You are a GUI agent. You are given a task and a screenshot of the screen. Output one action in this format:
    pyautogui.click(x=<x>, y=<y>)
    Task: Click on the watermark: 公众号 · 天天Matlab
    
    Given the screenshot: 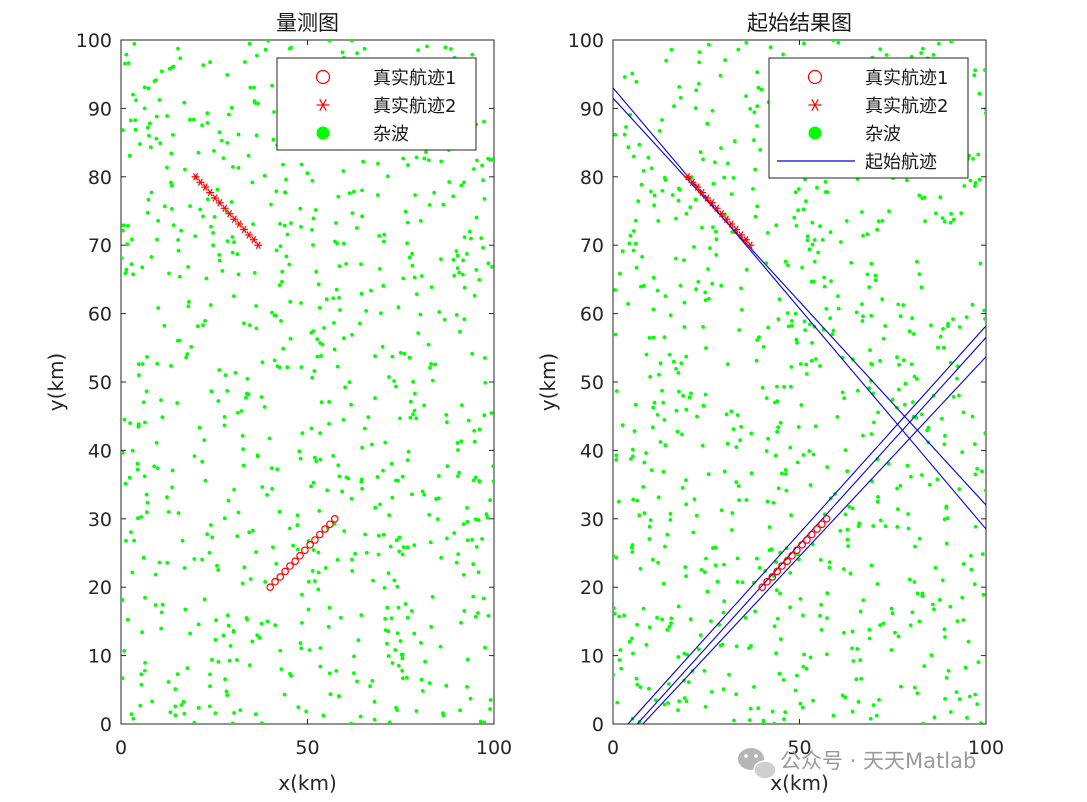 What is the action you would take?
    pyautogui.click(x=857, y=764)
    